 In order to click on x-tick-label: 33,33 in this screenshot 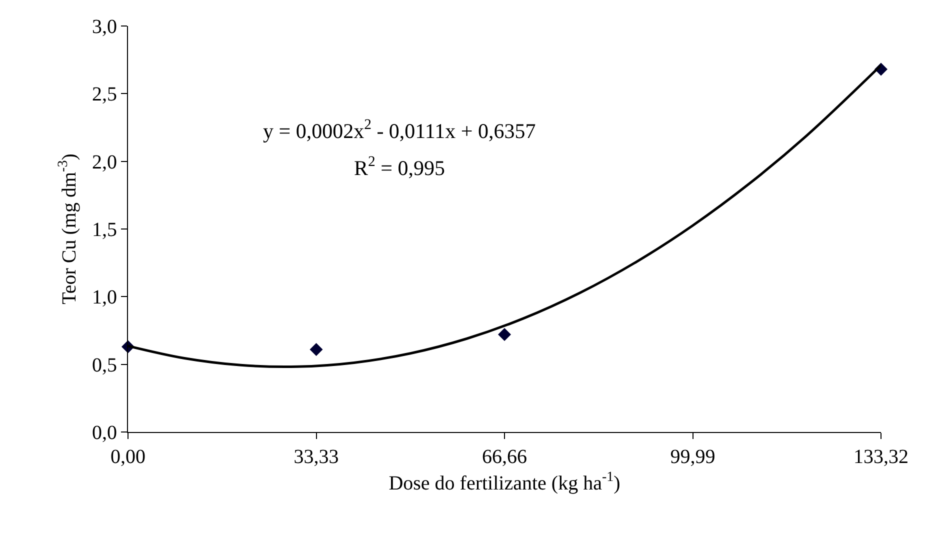, I will do `click(316, 457)`.